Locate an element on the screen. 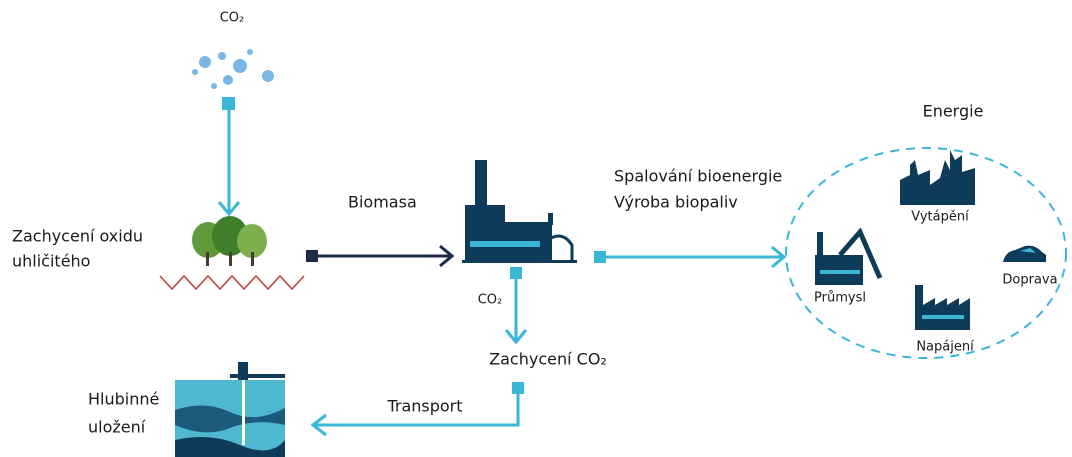 The image size is (1072, 457). energy-circle is located at coordinates (926, 253).